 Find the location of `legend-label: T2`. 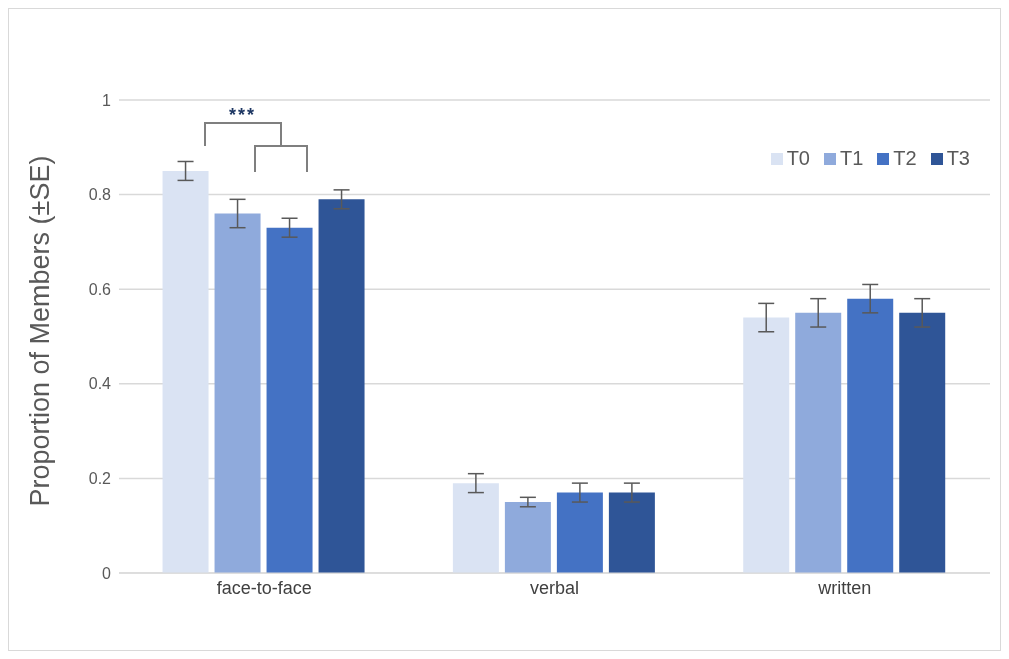

legend-label: T2 is located at coordinates (905, 158).